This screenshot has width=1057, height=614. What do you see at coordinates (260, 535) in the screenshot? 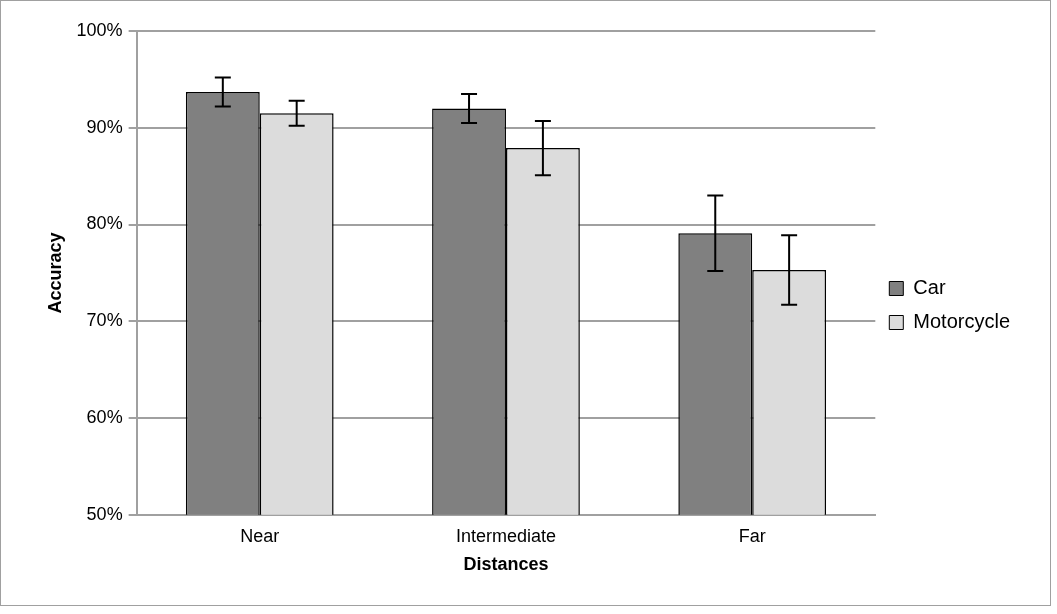
I see `x-tick-label: Near` at bounding box center [260, 535].